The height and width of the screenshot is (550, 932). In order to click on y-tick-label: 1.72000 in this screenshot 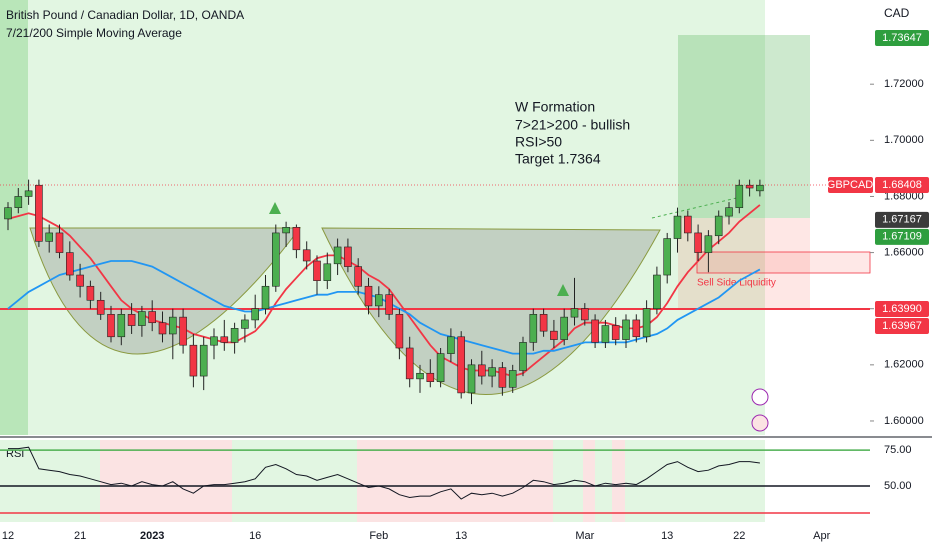, I will do `click(904, 84)`.